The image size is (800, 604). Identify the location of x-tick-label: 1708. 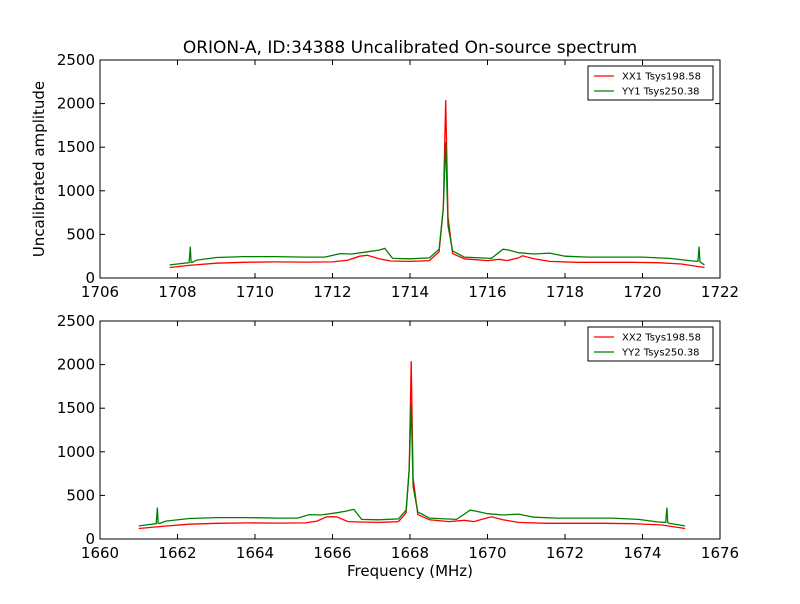
(177, 292).